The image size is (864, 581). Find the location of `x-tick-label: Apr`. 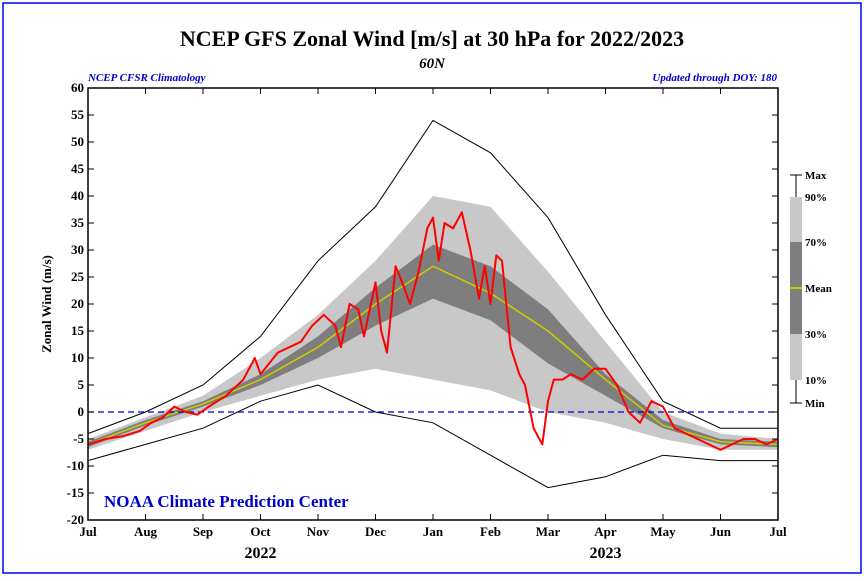

x-tick-label: Apr is located at coordinates (605, 531).